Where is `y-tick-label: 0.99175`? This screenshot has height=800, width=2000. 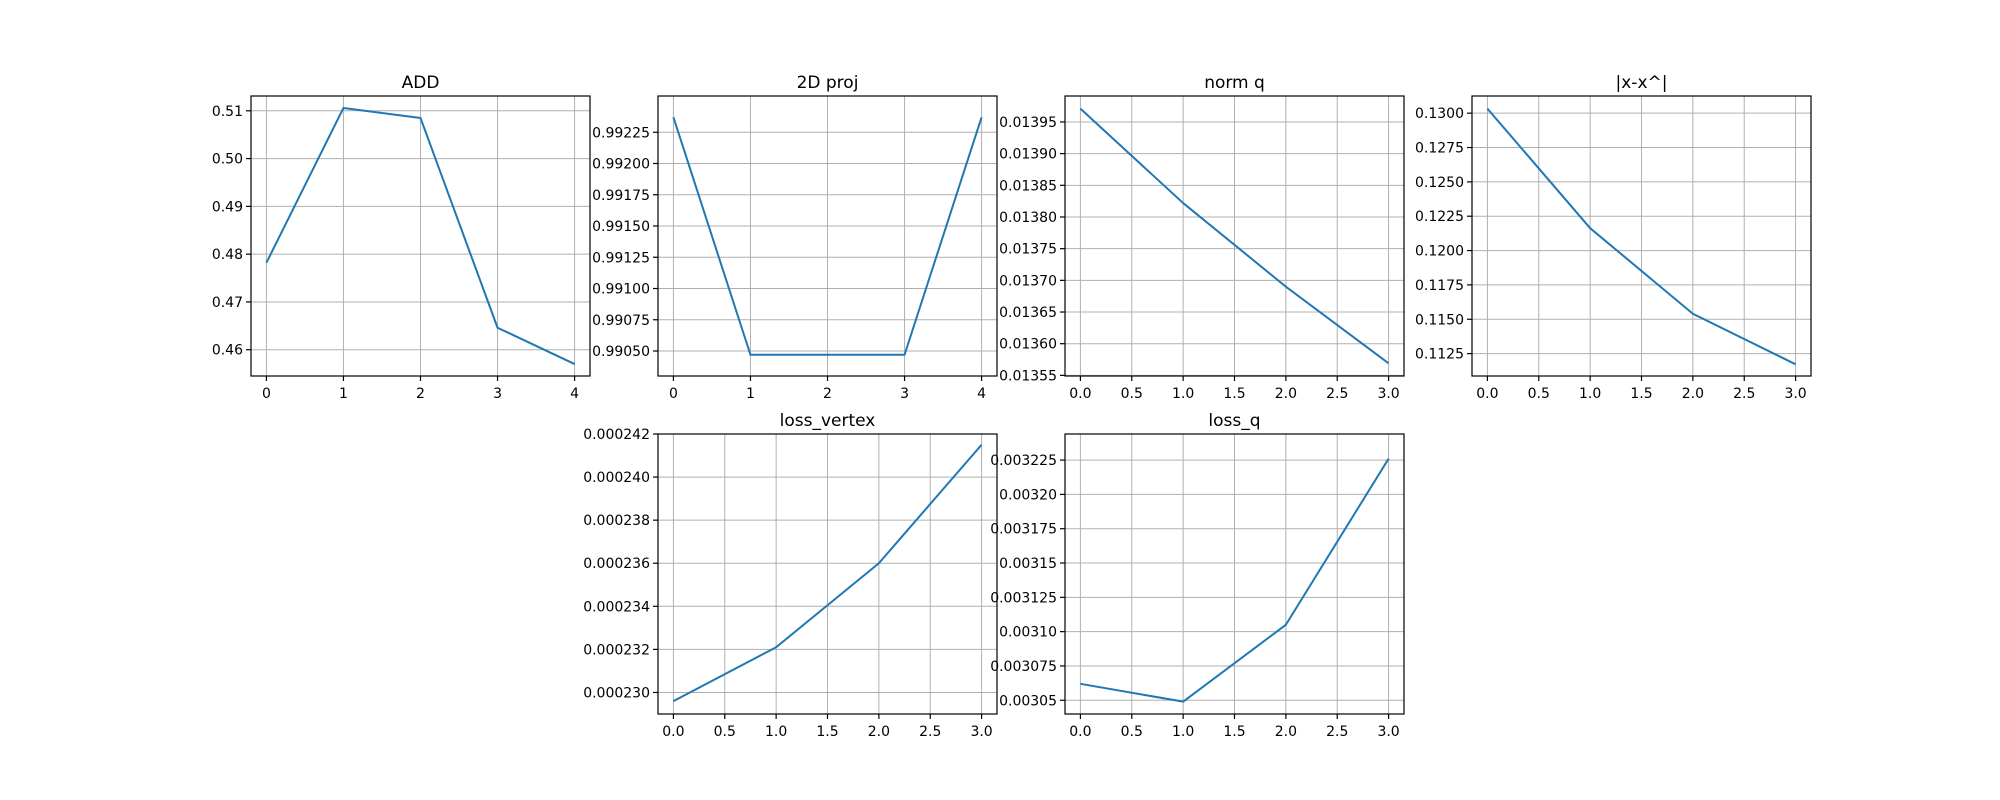 y-tick-label: 0.99175 is located at coordinates (621, 196).